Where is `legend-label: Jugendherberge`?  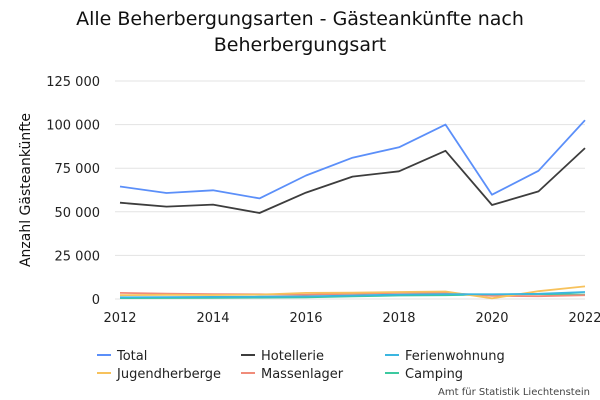
legend-label: Jugendherberge is located at coordinates (168, 374).